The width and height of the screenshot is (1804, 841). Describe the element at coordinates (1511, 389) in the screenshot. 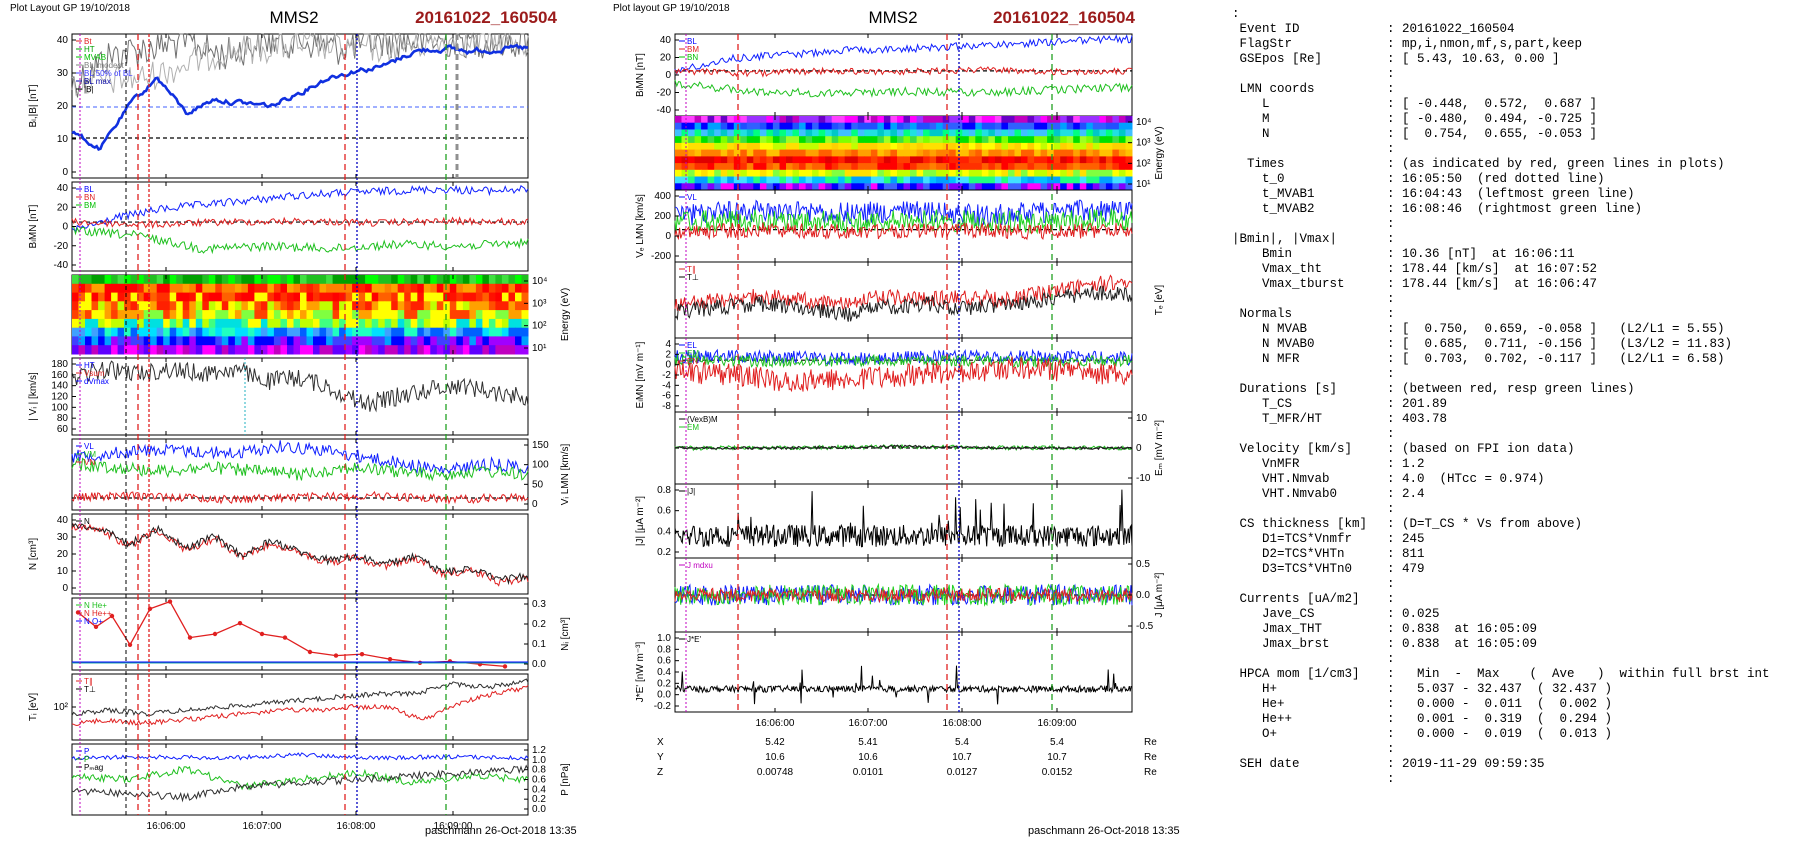

I see `info-value: : (between red, resp green lines)` at that location.